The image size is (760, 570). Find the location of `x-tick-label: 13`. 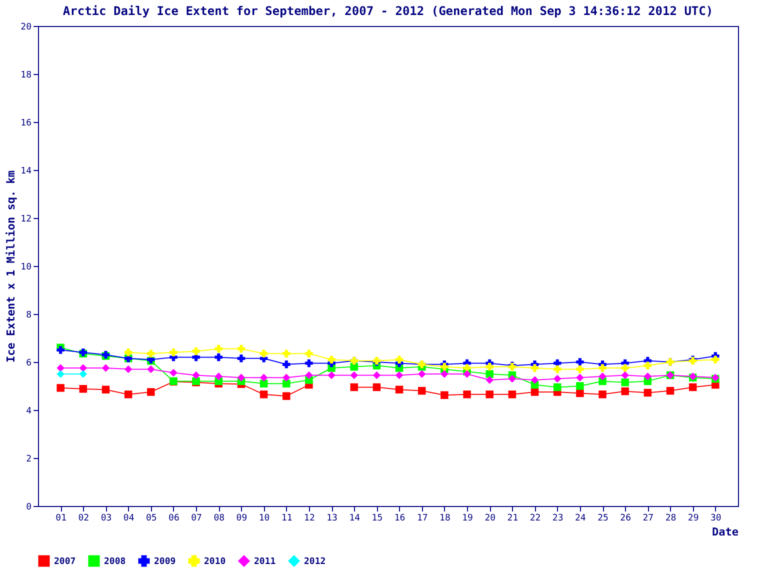

x-tick-label: 13 is located at coordinates (332, 519).